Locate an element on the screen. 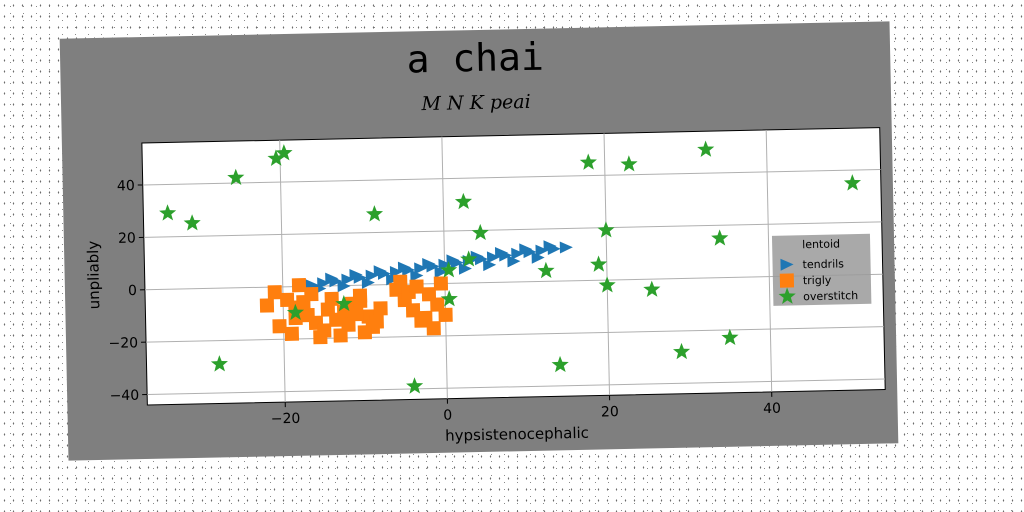 Image resolution: width=1024 pixels, height=512 pixels. x-tick-label: 40 is located at coordinates (772, 409).